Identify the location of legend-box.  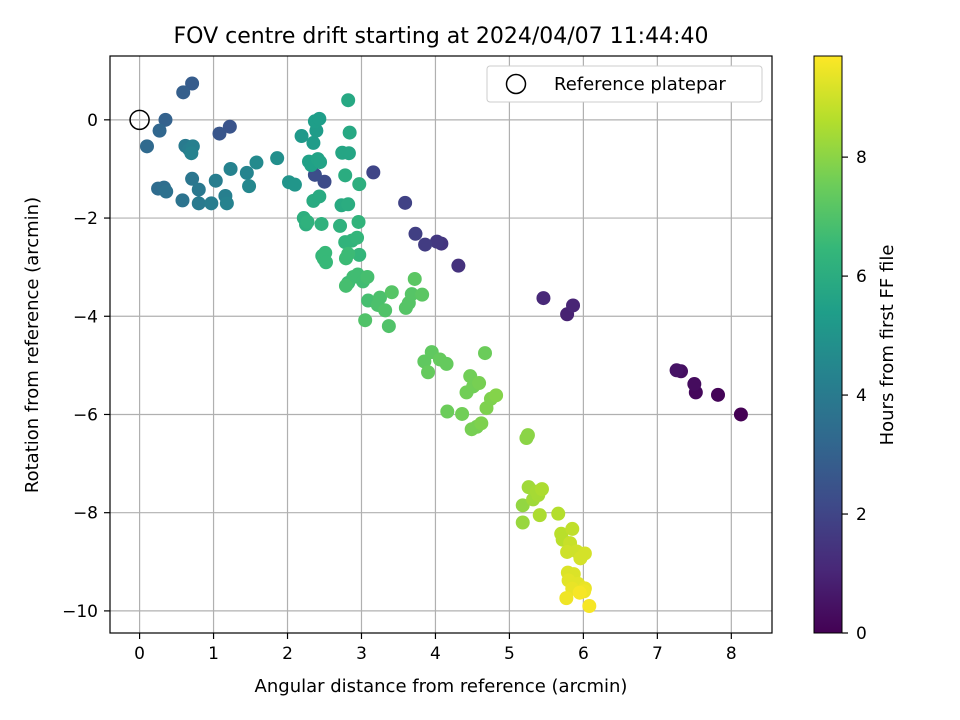
(624, 84).